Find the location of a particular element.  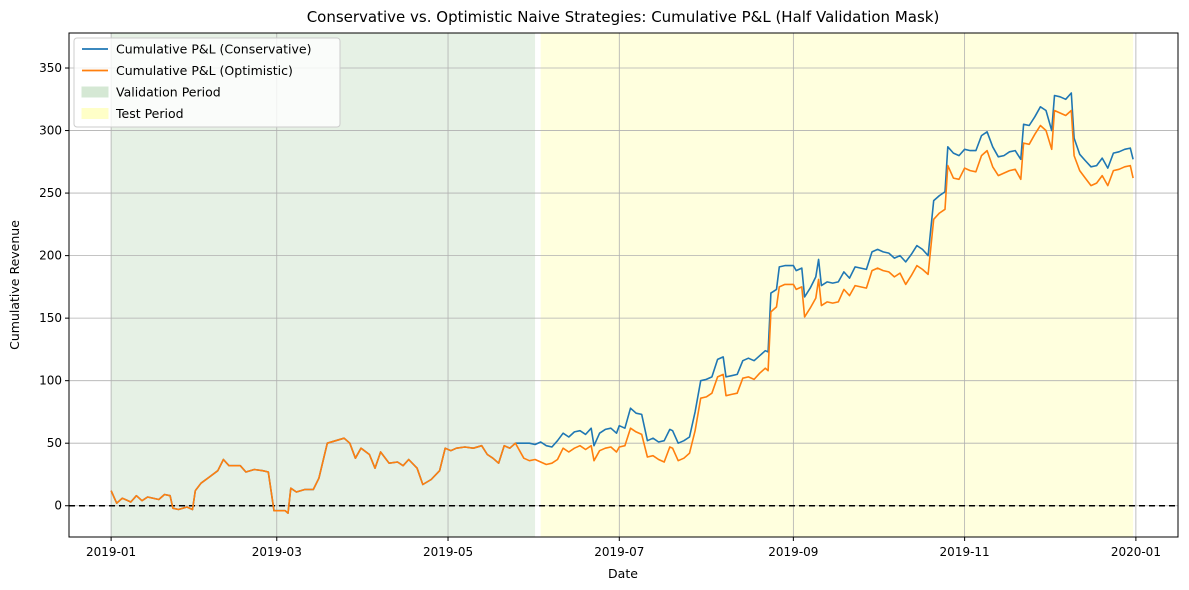

y-tick-label: 300 is located at coordinates (50, 131).